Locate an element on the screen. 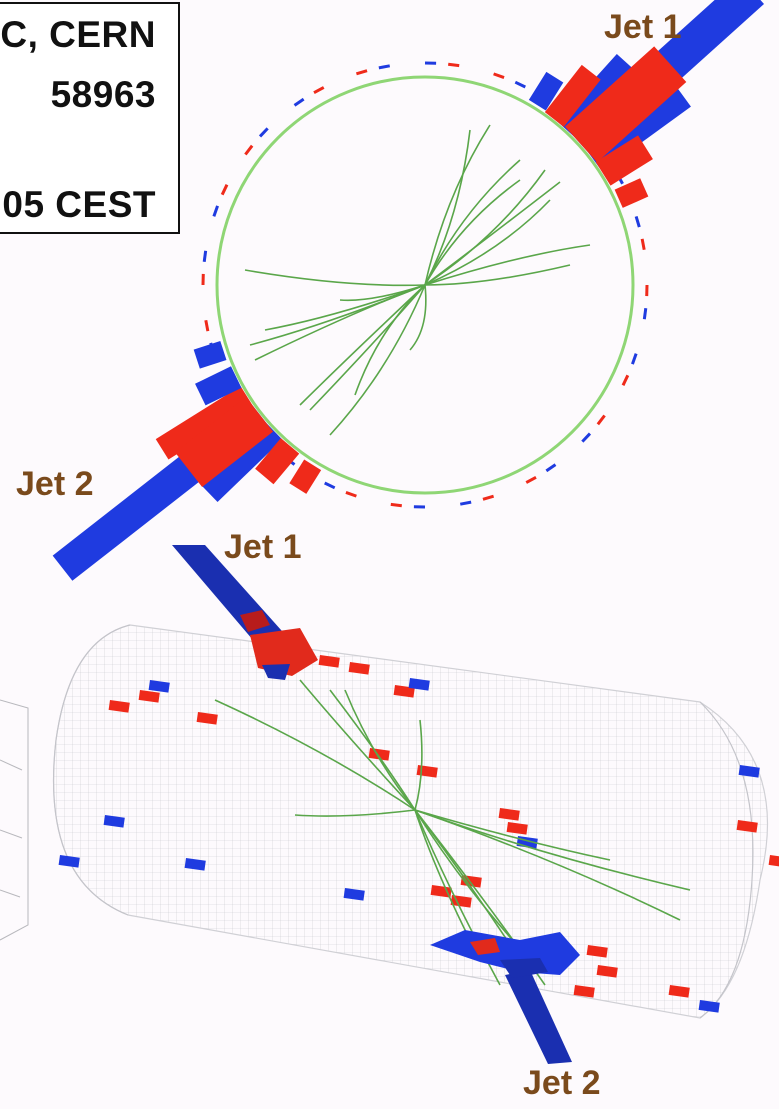  longitudinal-jet1-label: Jet 1 is located at coordinates (263, 547).